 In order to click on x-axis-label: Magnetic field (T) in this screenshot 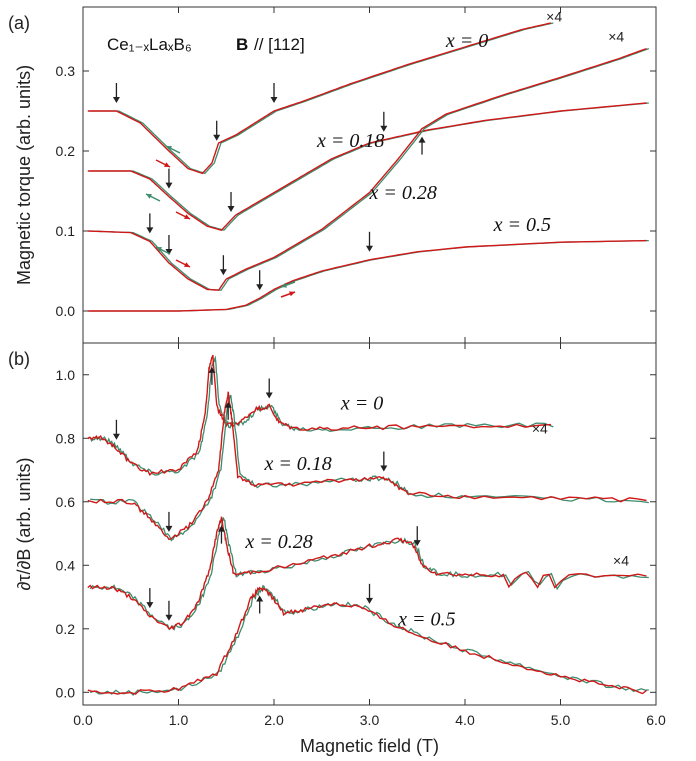, I will do `click(369, 746)`.